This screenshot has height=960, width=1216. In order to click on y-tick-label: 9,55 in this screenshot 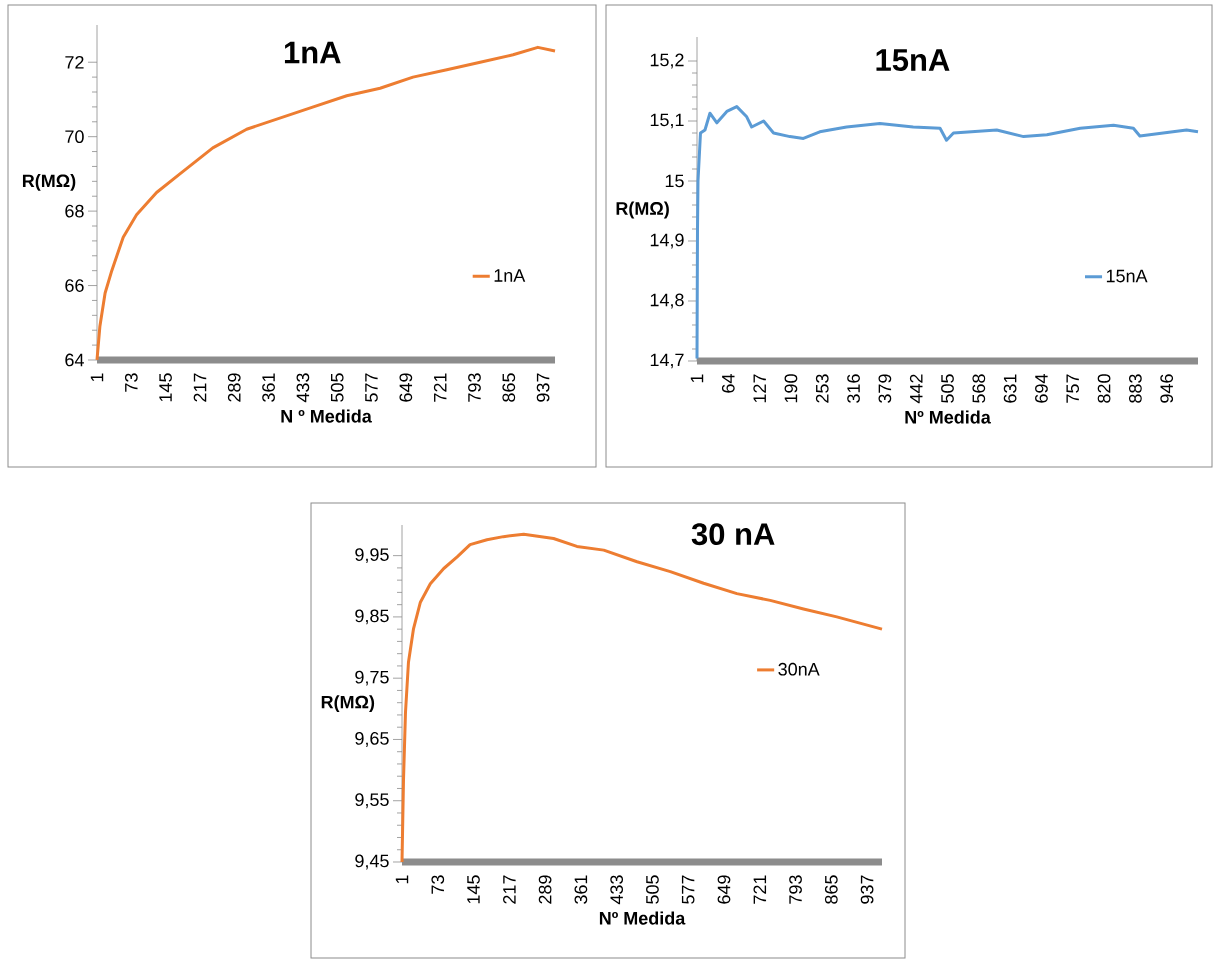, I will do `click(372, 801)`.